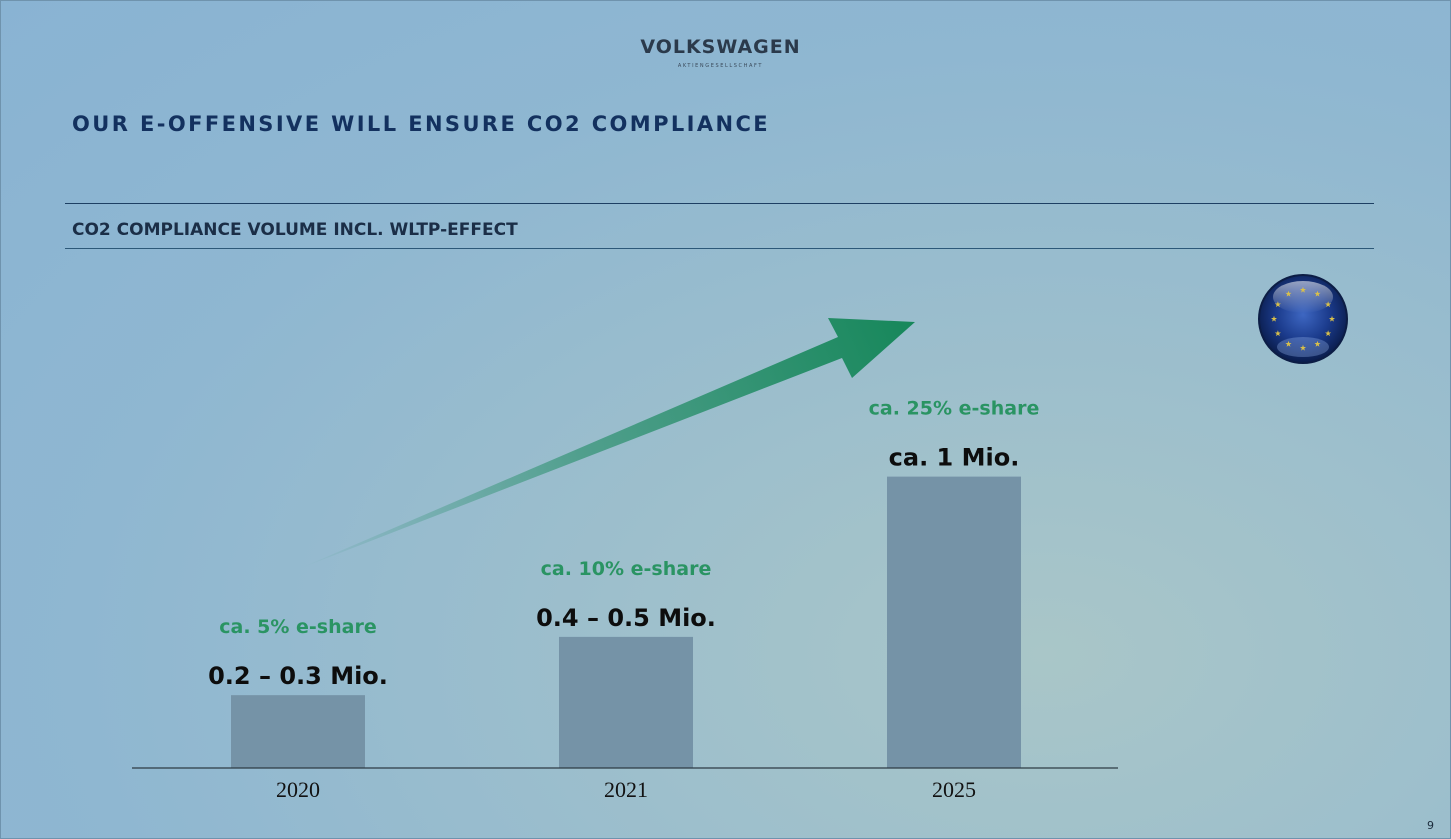 The image size is (1451, 839). What do you see at coordinates (1430, 825) in the screenshot?
I see `page-number: 9` at bounding box center [1430, 825].